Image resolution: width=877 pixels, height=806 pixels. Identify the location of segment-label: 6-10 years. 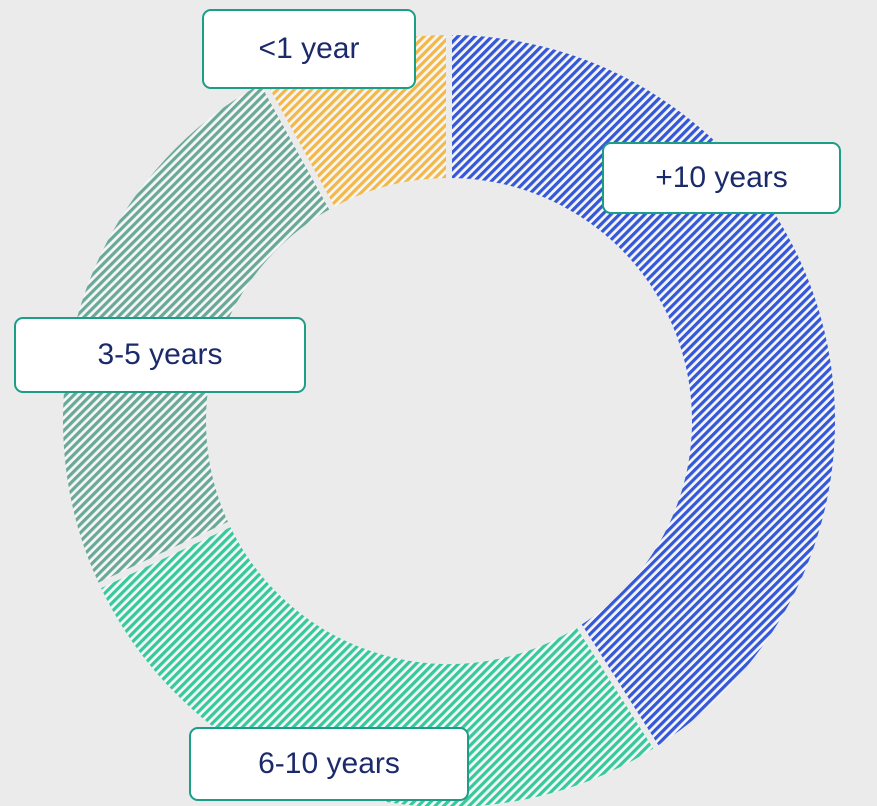
(329, 763).